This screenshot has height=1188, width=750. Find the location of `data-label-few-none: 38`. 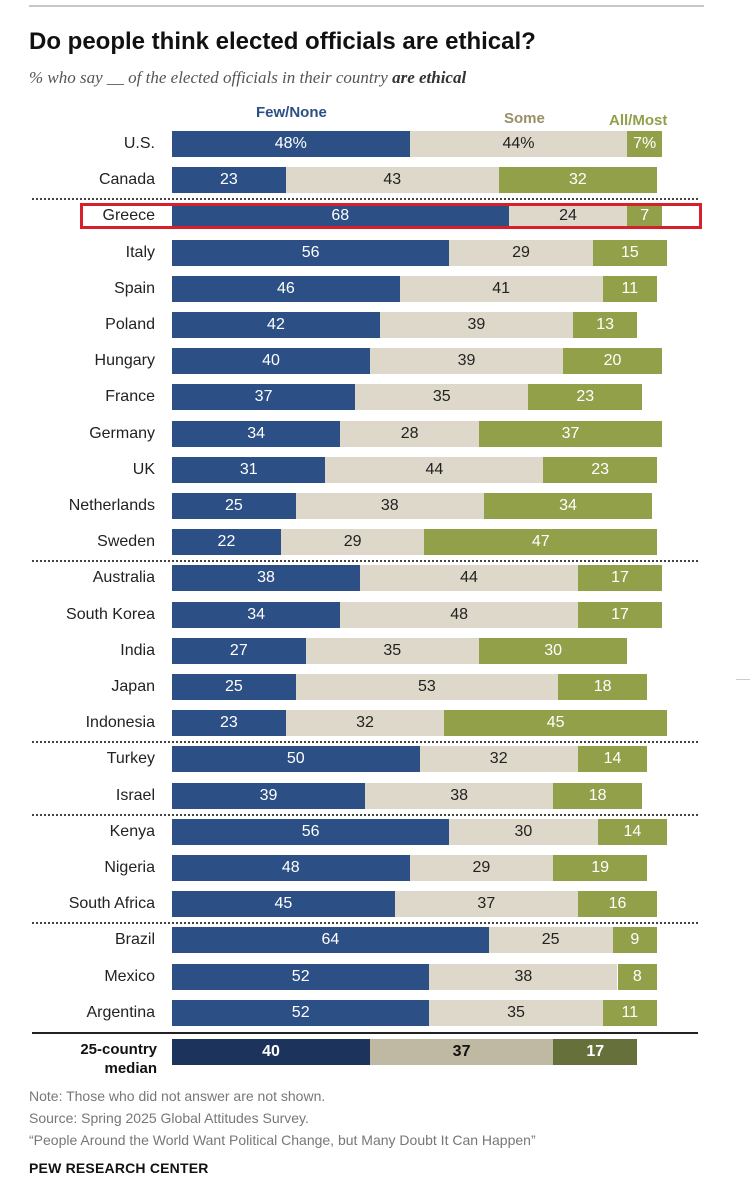

data-label-few-none: 38 is located at coordinates (266, 578).